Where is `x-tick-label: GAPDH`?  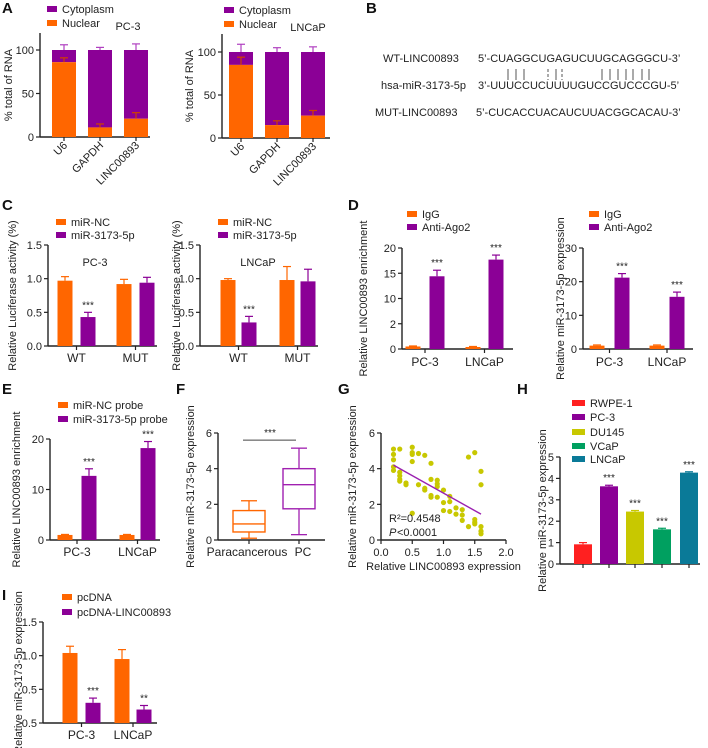
x-tick-label: GAPDH is located at coordinates (88, 158).